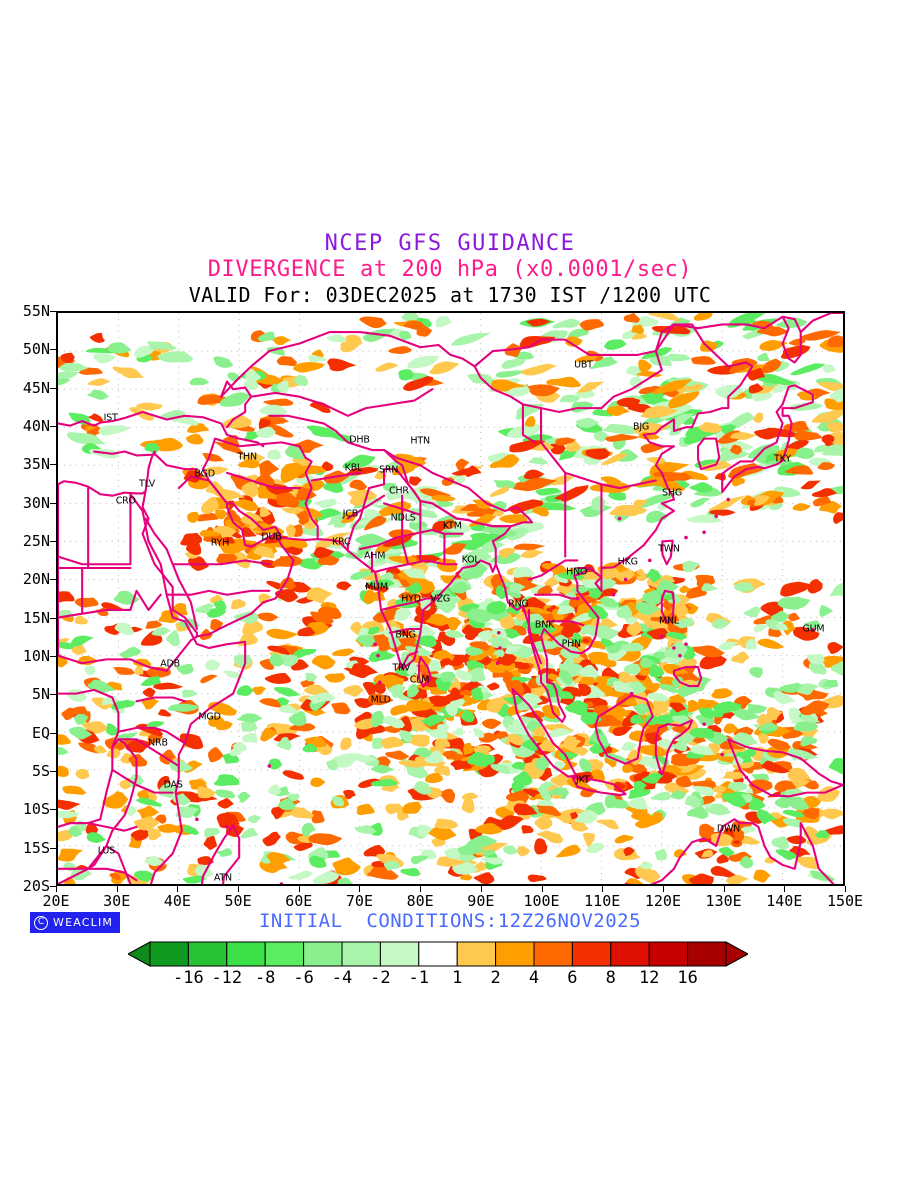 The width and height of the screenshot is (900, 1200). I want to click on city-label-tky: TKY, so click(782, 459).